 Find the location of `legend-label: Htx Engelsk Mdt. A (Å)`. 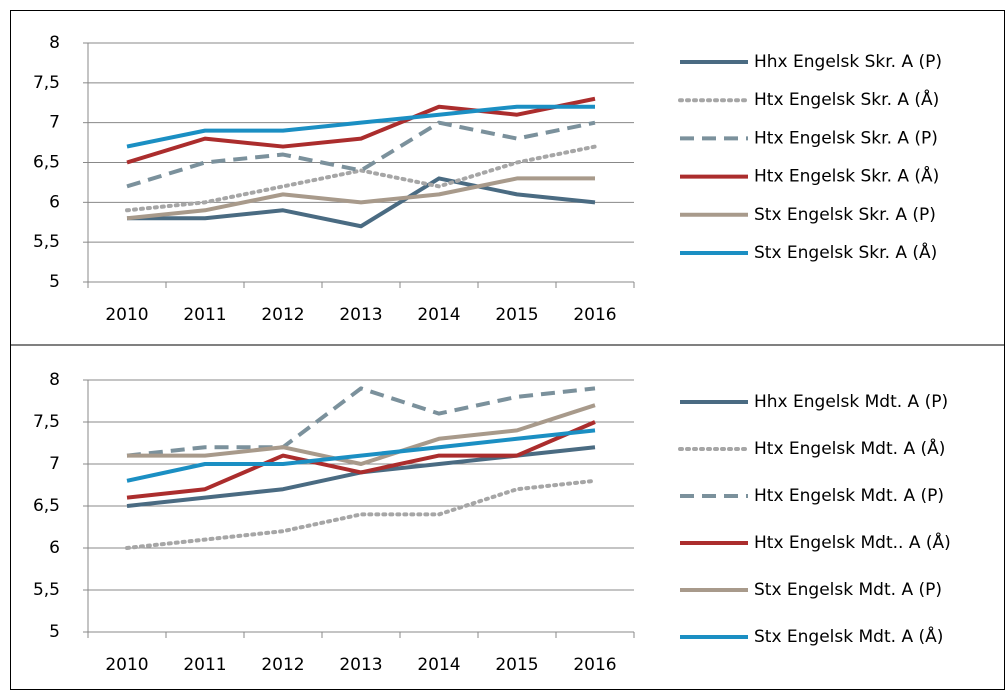

legend-label: Htx Engelsk Mdt. A (Å) is located at coordinates (849, 448).